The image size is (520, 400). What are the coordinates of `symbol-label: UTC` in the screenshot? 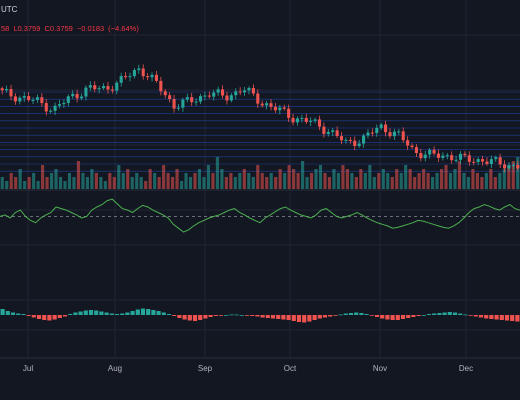 It's located at (9, 9).